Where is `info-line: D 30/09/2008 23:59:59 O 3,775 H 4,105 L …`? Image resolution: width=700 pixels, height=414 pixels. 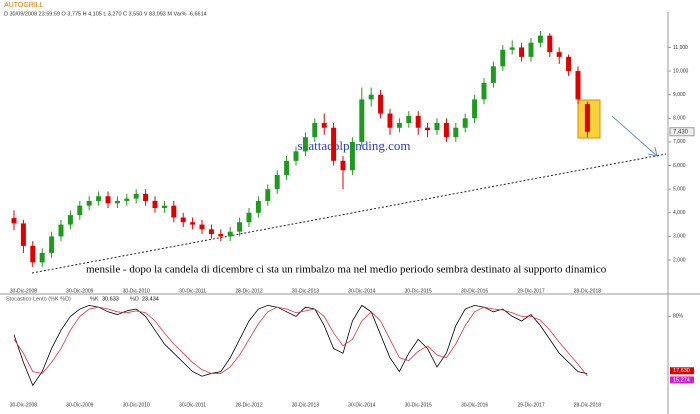 info-line: D 30/09/2008 23:59:59 O 3,775 H 4,105 L … is located at coordinates (105, 14).